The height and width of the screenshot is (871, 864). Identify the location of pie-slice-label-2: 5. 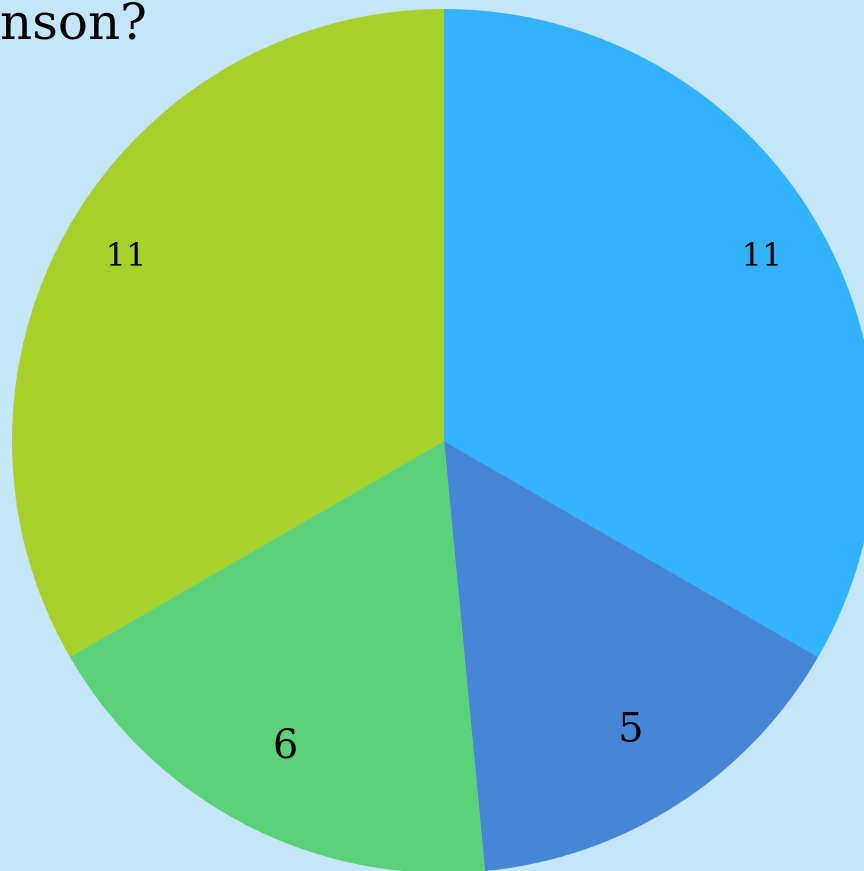
(630, 729).